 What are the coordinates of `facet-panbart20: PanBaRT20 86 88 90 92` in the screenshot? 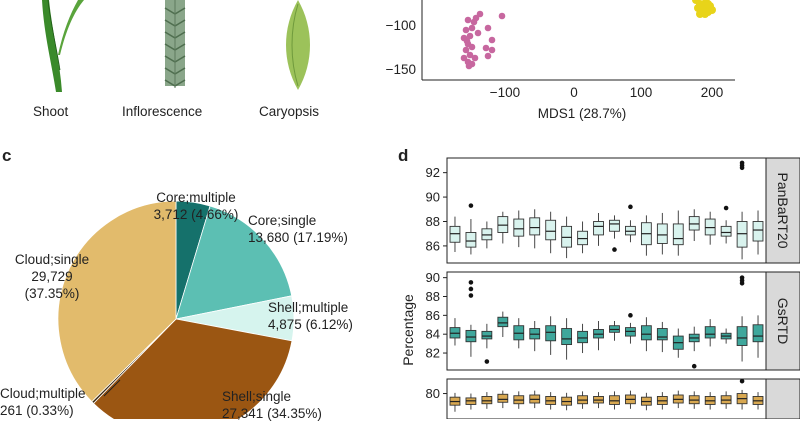 It's located at (613, 210).